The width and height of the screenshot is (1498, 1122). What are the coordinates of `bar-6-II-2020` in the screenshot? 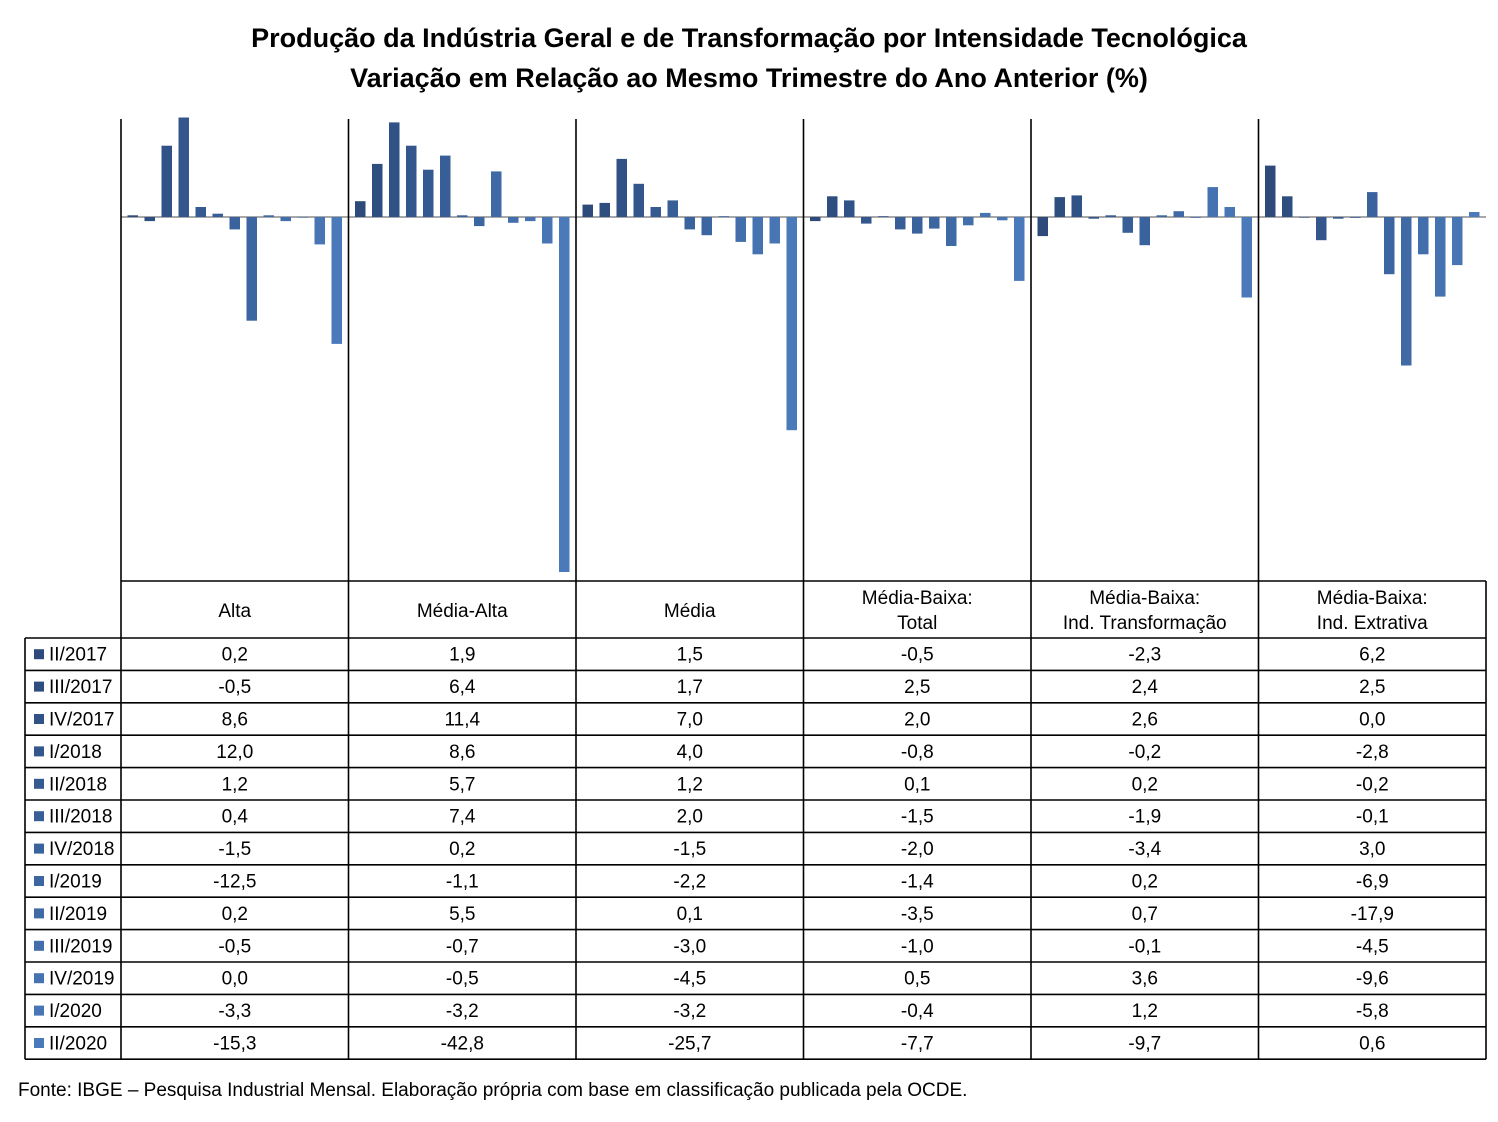 It's located at (1474, 214).